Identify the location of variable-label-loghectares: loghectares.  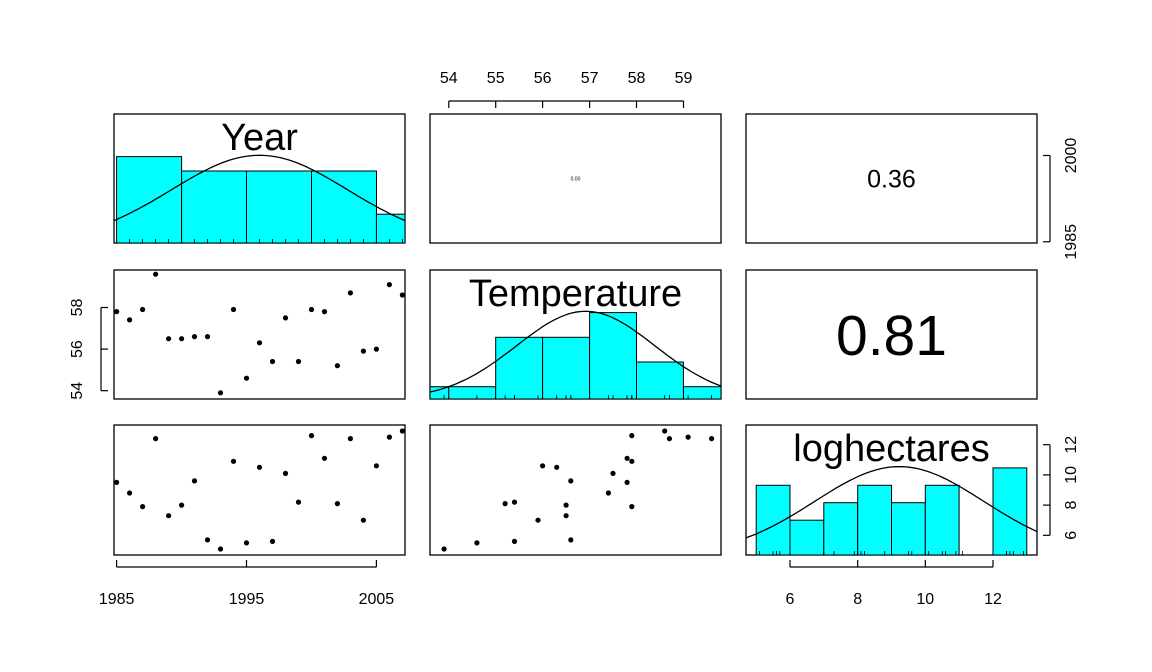
(891, 449).